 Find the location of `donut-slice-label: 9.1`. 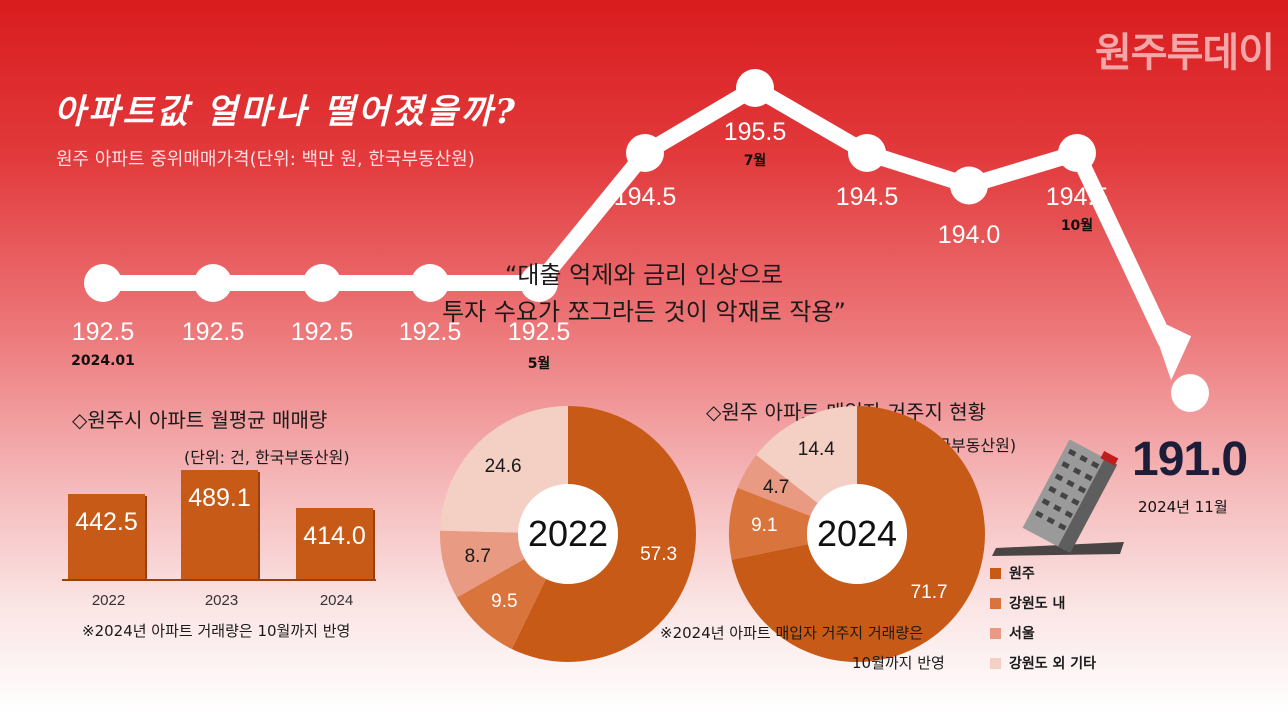

donut-slice-label: 9.1 is located at coordinates (764, 526).